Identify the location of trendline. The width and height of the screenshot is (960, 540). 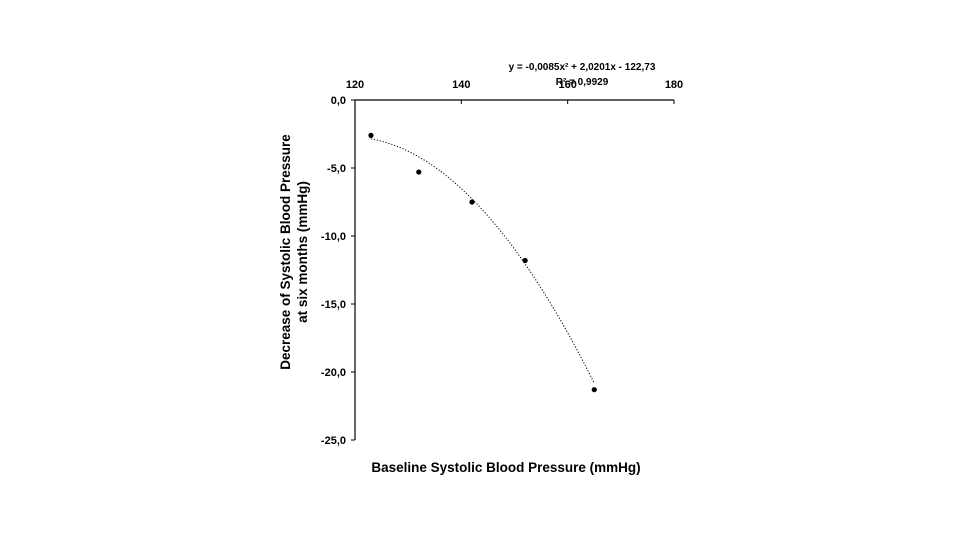
(482, 261).